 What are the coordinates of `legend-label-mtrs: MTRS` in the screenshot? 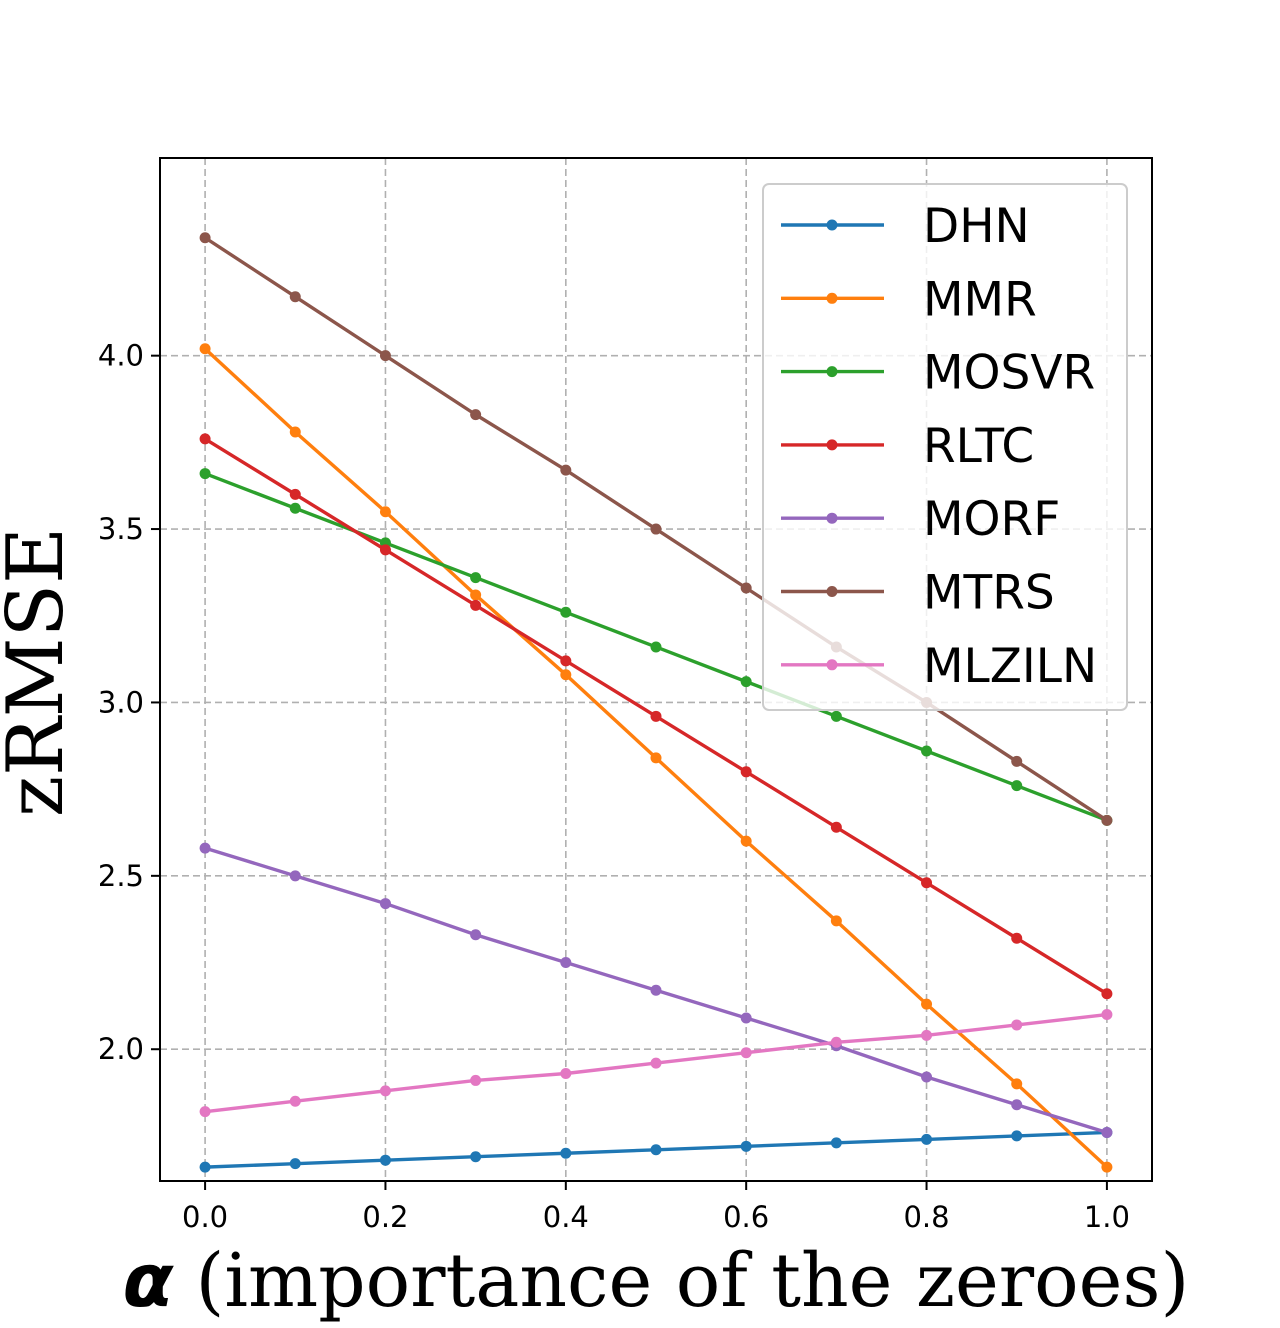 It's located at (989, 593).